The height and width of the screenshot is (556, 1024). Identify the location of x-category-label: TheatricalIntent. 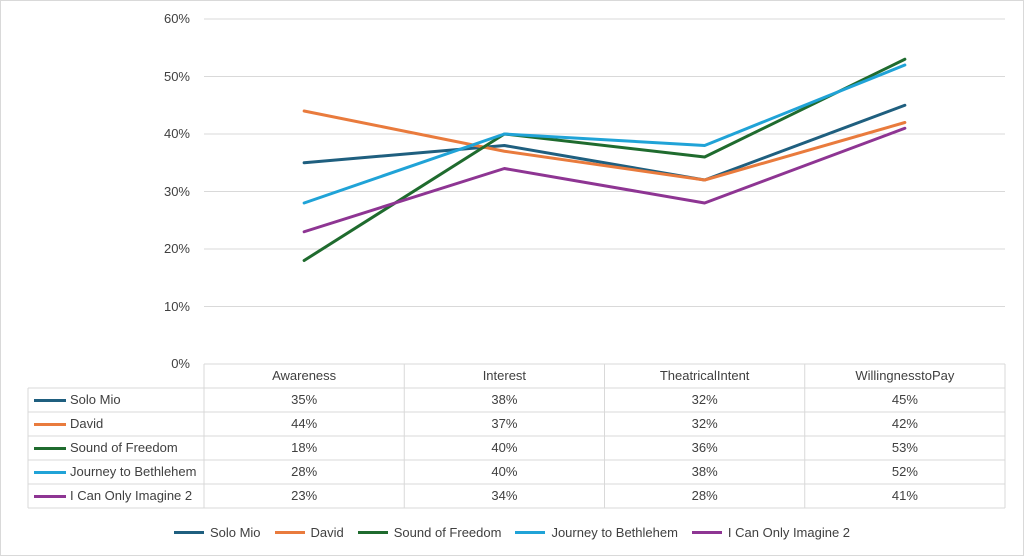
(704, 375).